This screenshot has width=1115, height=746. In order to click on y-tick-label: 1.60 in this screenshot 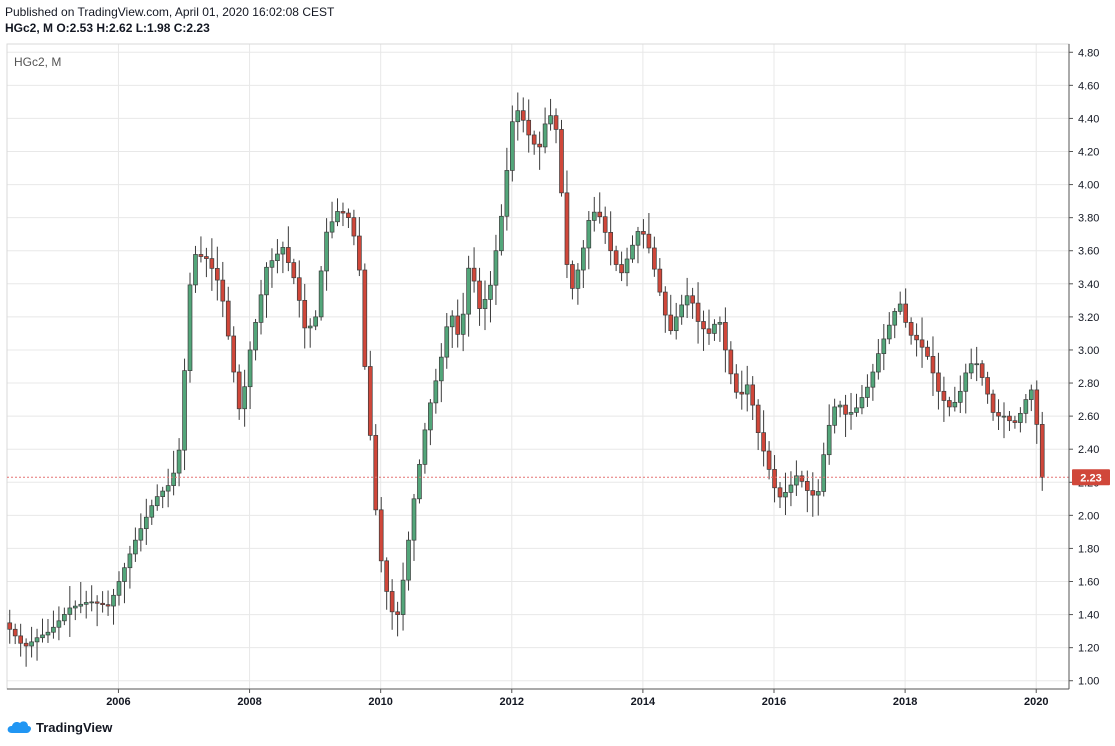, I will do `click(1088, 583)`.